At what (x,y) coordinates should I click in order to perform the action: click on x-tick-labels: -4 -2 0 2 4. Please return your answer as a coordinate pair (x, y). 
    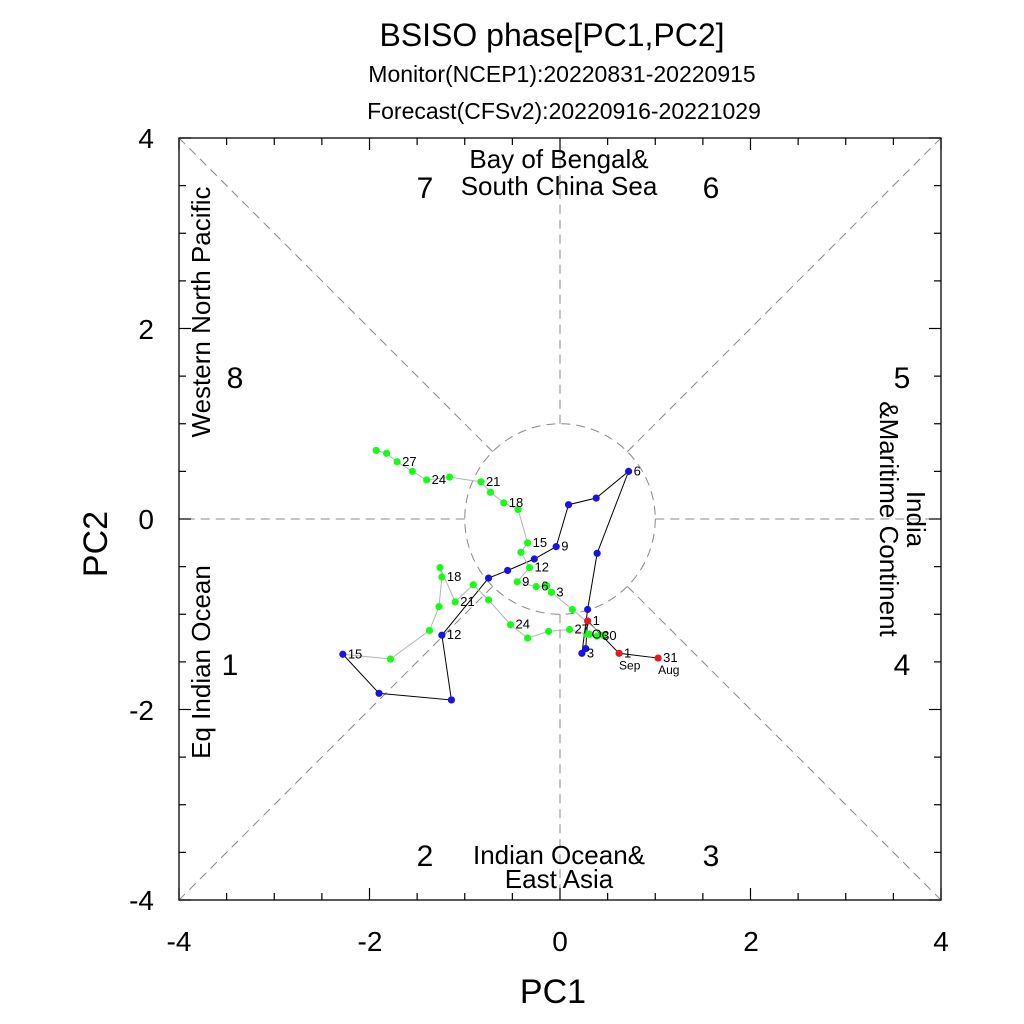
    Looking at the image, I should click on (558, 941).